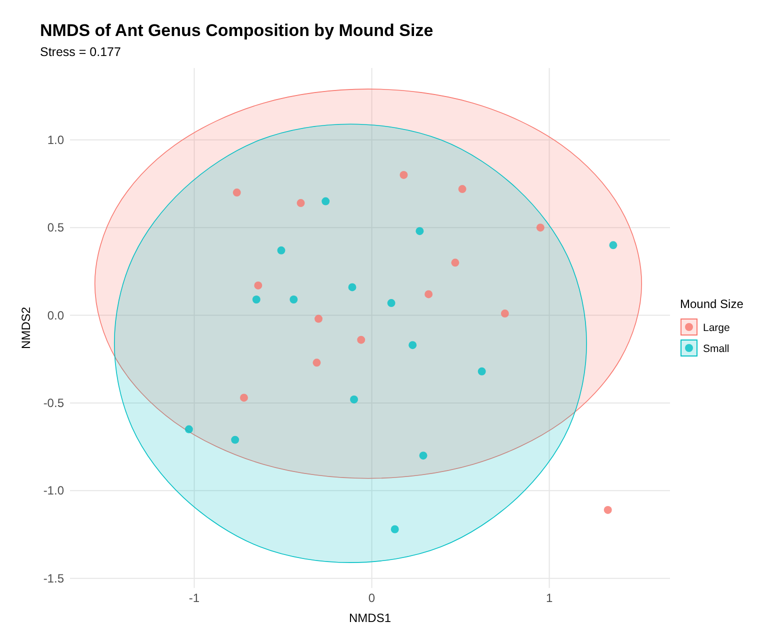 This screenshot has height=637, width=771. What do you see at coordinates (370, 618) in the screenshot?
I see `x-axis-title: NMDS1` at bounding box center [370, 618].